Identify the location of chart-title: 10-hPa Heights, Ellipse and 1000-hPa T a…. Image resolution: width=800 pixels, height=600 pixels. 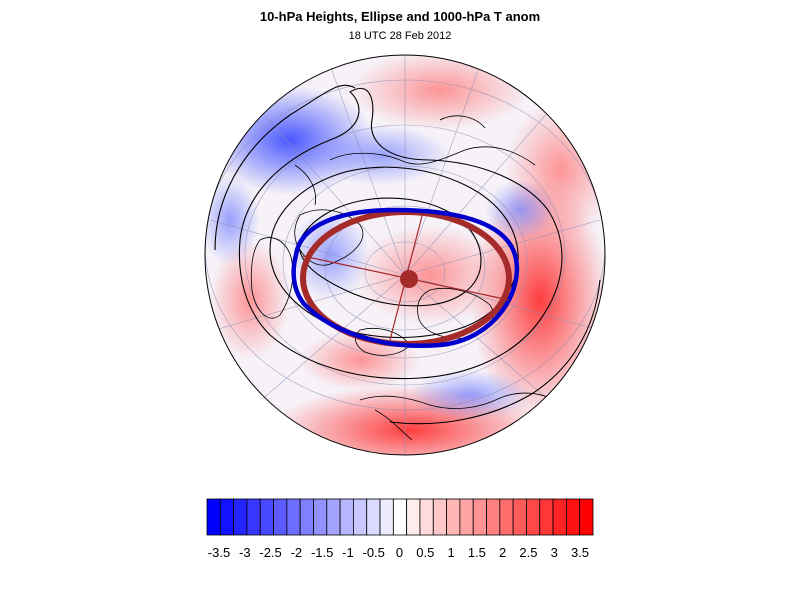
(400, 16).